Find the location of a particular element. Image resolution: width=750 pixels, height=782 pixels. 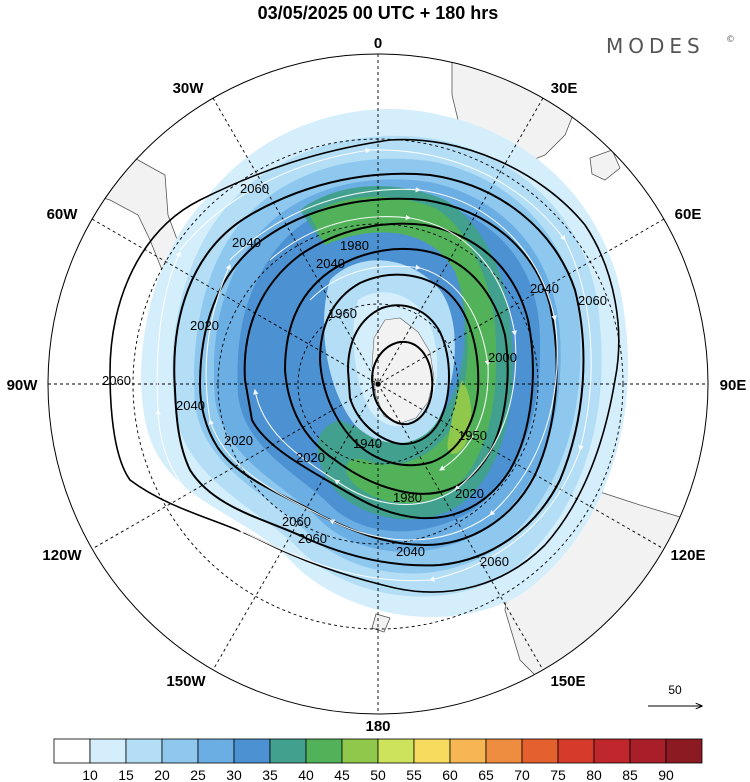

reference-vector: 50 is located at coordinates (675, 694).